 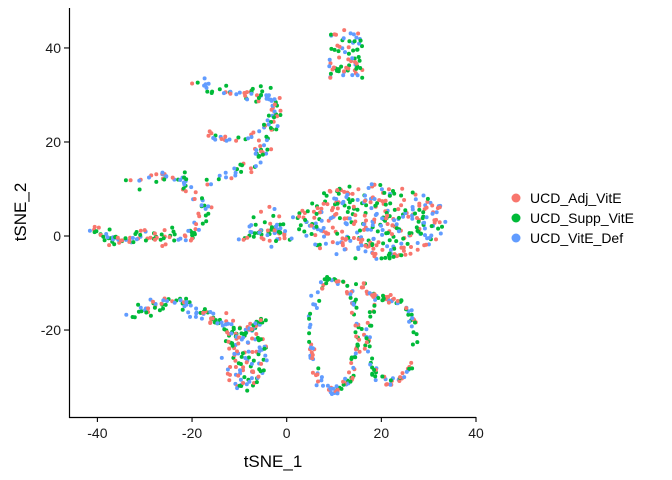 What do you see at coordinates (516, 238) in the screenshot?
I see `legend-key-vite-def` at bounding box center [516, 238].